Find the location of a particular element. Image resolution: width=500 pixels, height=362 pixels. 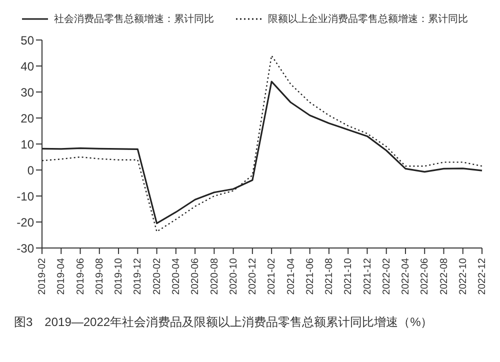

y-tick-label: 40 is located at coordinates (27, 66).